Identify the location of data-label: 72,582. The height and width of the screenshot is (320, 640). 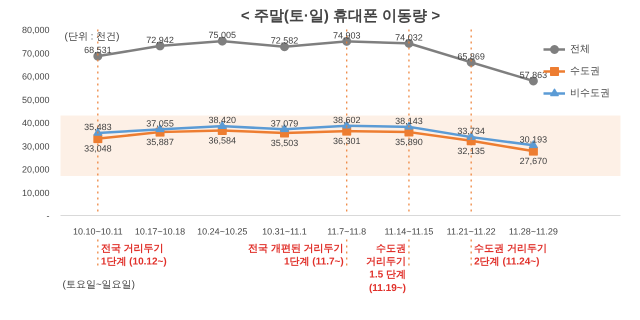
(284, 41).